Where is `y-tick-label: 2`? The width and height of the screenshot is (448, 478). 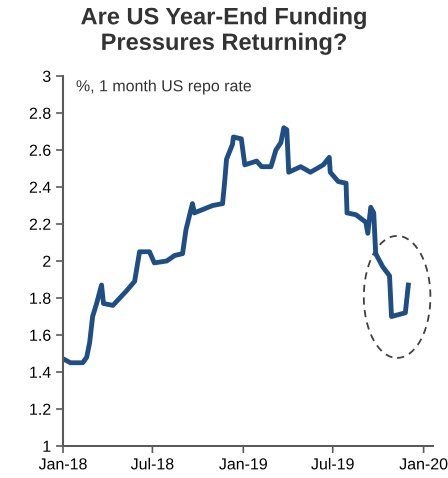
y-tick-label: 2 is located at coordinates (46, 261).